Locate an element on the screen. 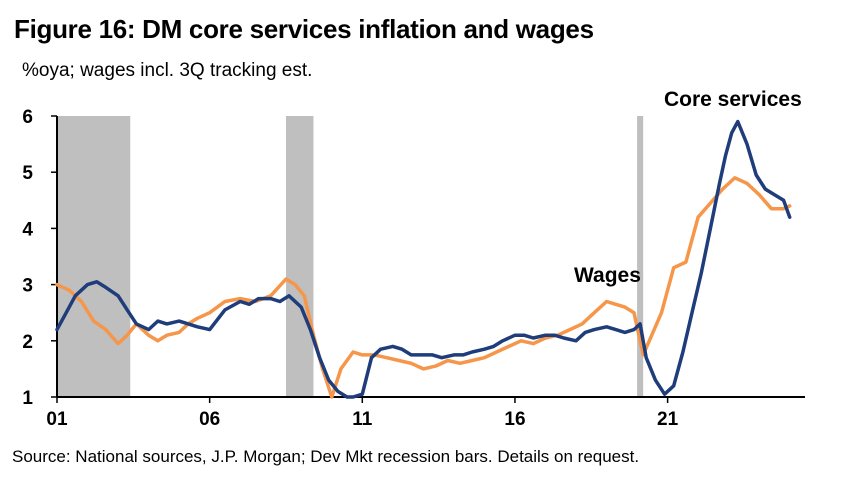 The height and width of the screenshot is (480, 852). x-tick-label: 06 is located at coordinates (209, 419).